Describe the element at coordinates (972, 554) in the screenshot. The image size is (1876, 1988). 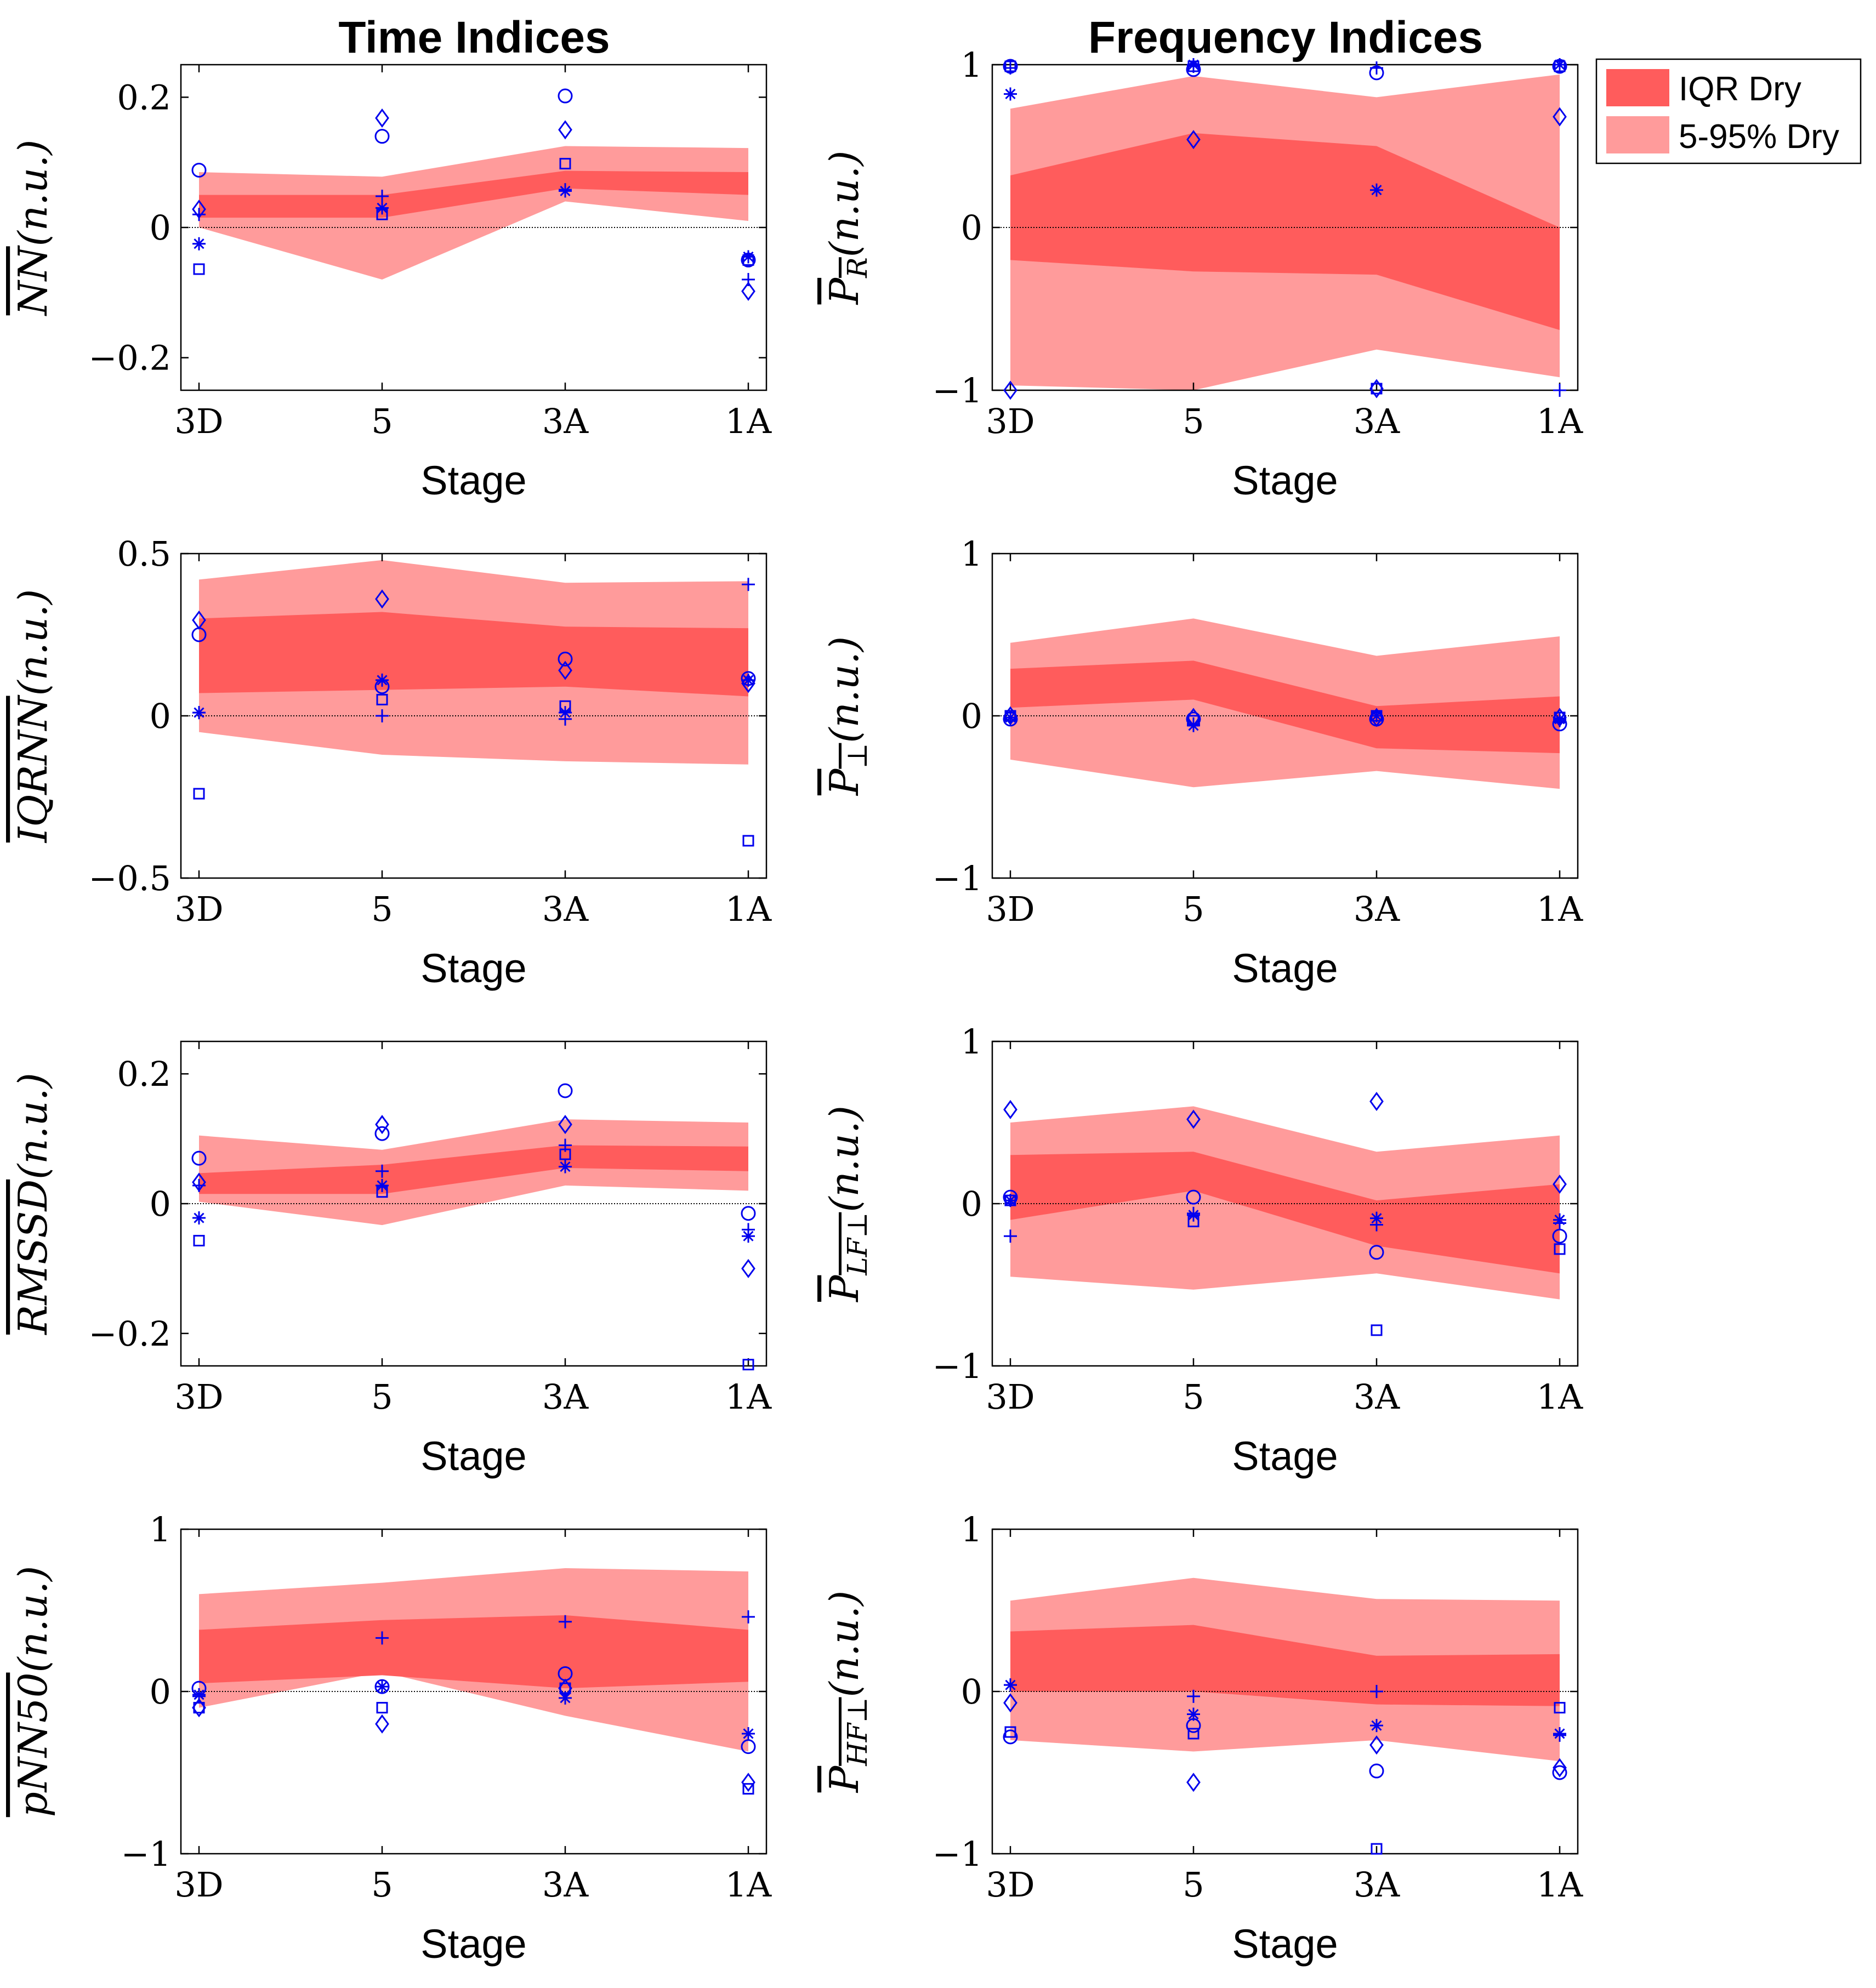
I see `ytick-label-3-2: 1` at that location.